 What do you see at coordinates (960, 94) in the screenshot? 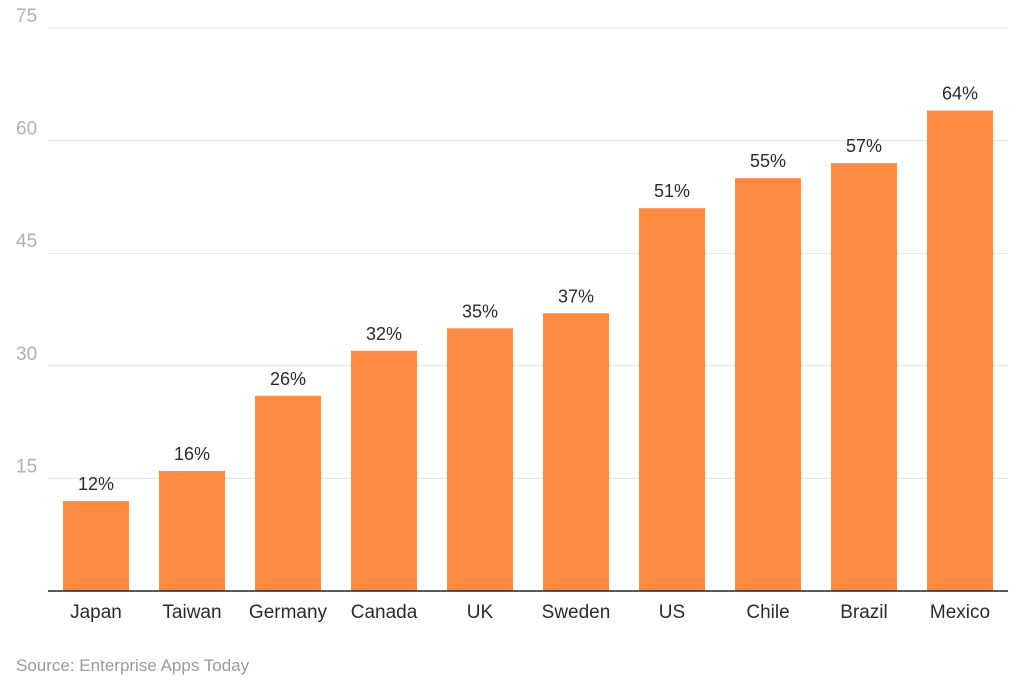
I see `data-label-mexico: 64%` at bounding box center [960, 94].